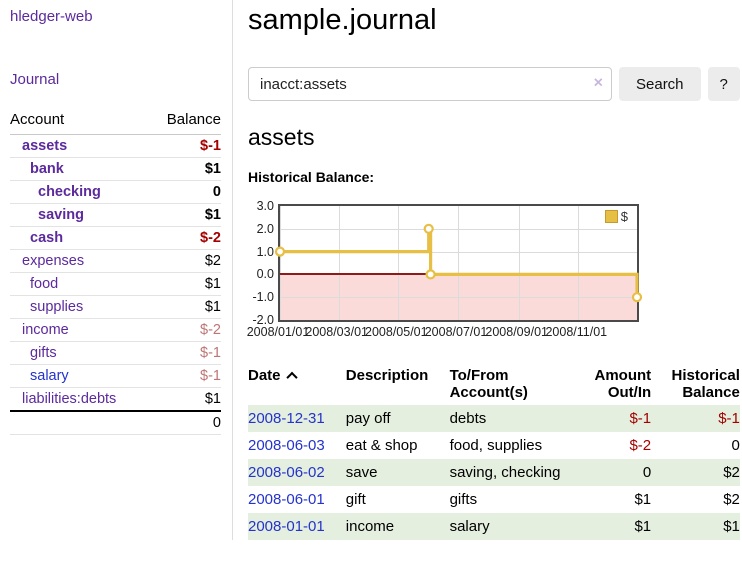 This screenshot has width=742, height=582. I want to click on transaction-description: income, so click(370, 526).